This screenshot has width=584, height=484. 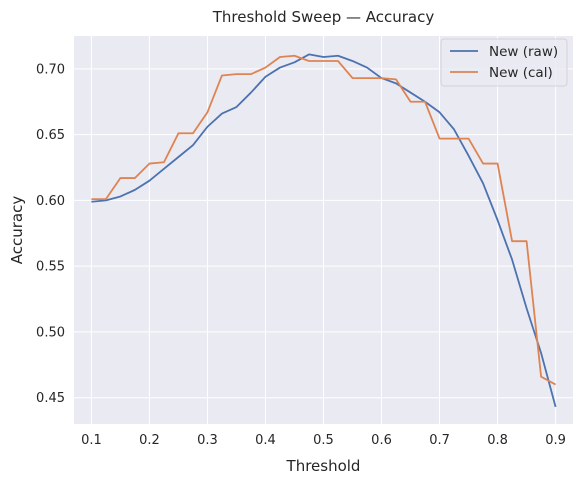 What do you see at coordinates (50, 69) in the screenshot?
I see `y-tick-label: 0.70` at bounding box center [50, 69].